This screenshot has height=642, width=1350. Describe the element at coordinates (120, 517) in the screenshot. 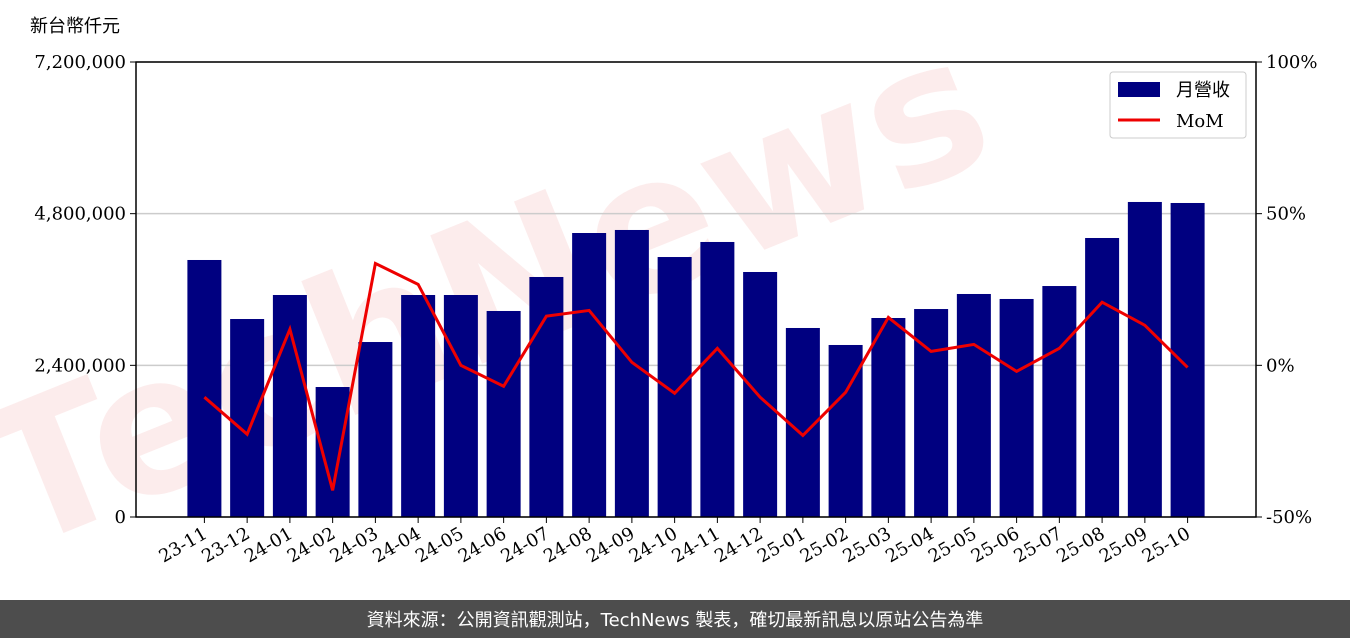

I see `y-tick-label: 0` at that location.